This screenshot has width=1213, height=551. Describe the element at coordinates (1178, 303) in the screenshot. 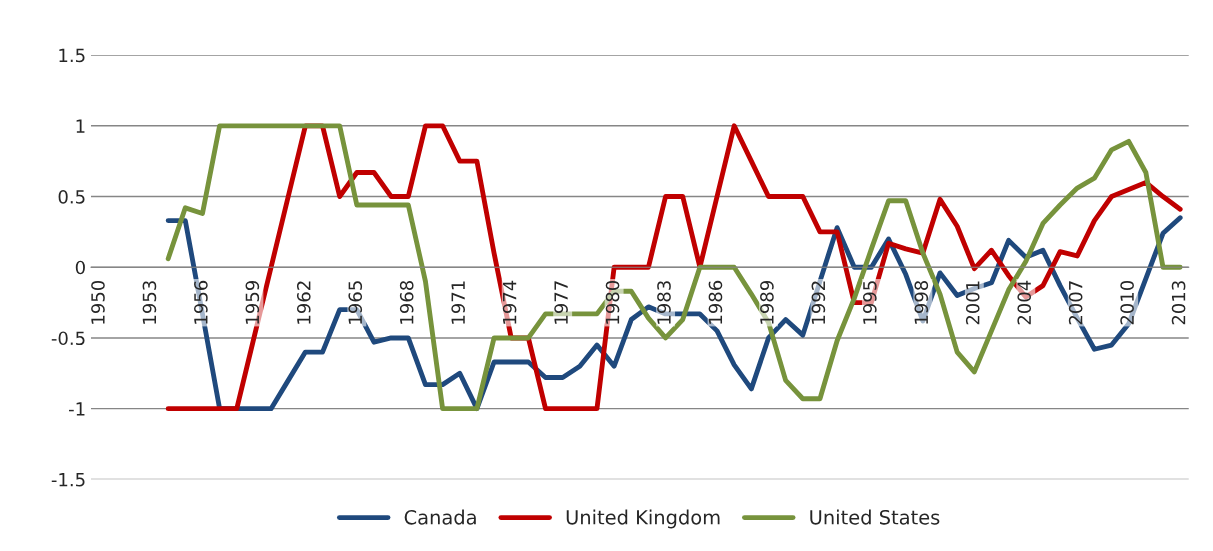

I see `x-tick-label: 2013` at that location.